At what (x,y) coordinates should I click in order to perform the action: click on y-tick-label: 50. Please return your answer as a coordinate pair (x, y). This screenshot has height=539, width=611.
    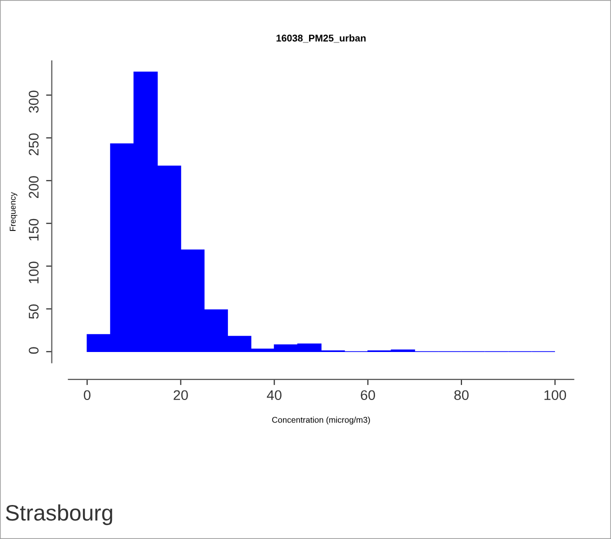
    Looking at the image, I should click on (33, 311).